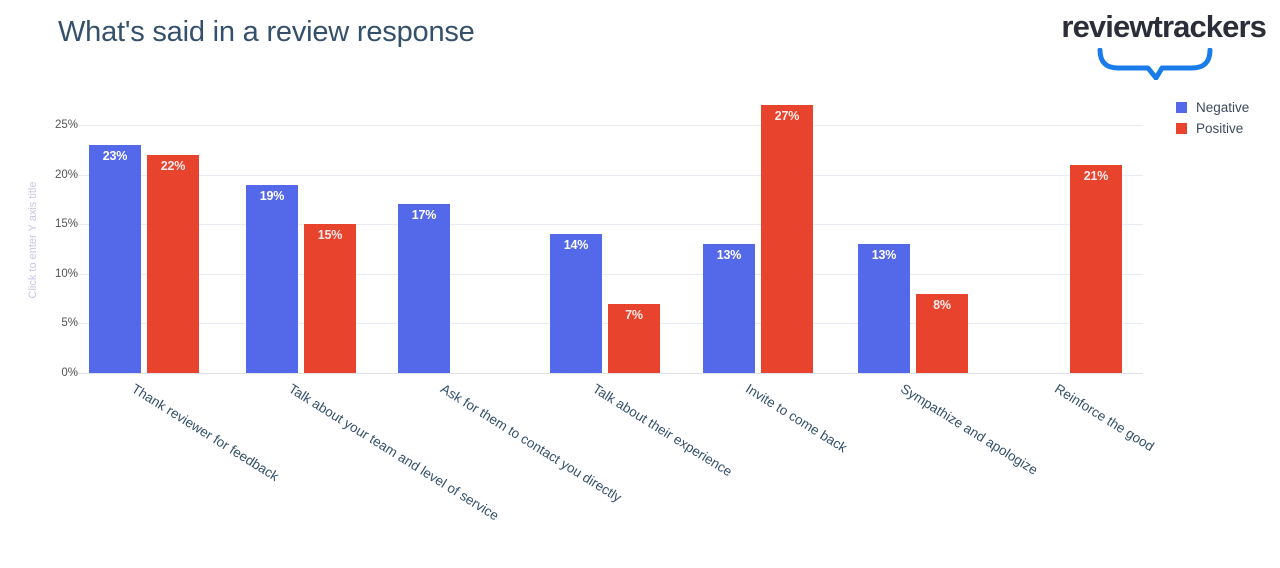 The height and width of the screenshot is (568, 1280). Describe the element at coordinates (424, 215) in the screenshot. I see `bar-value-label: 17%` at that location.